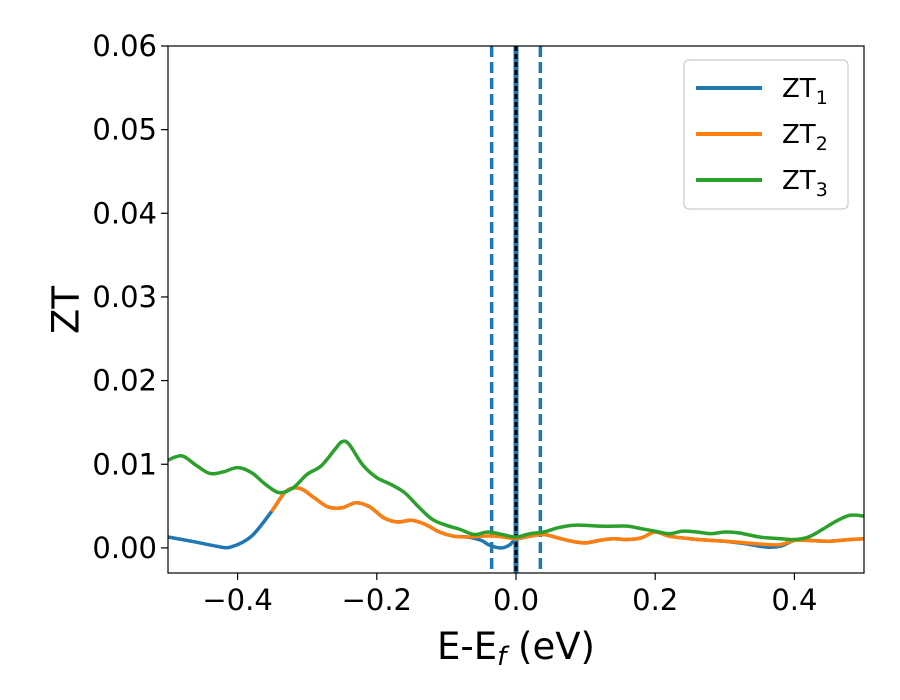 The width and height of the screenshot is (900, 700). I want to click on series-line-zt3, so click(516, 490).